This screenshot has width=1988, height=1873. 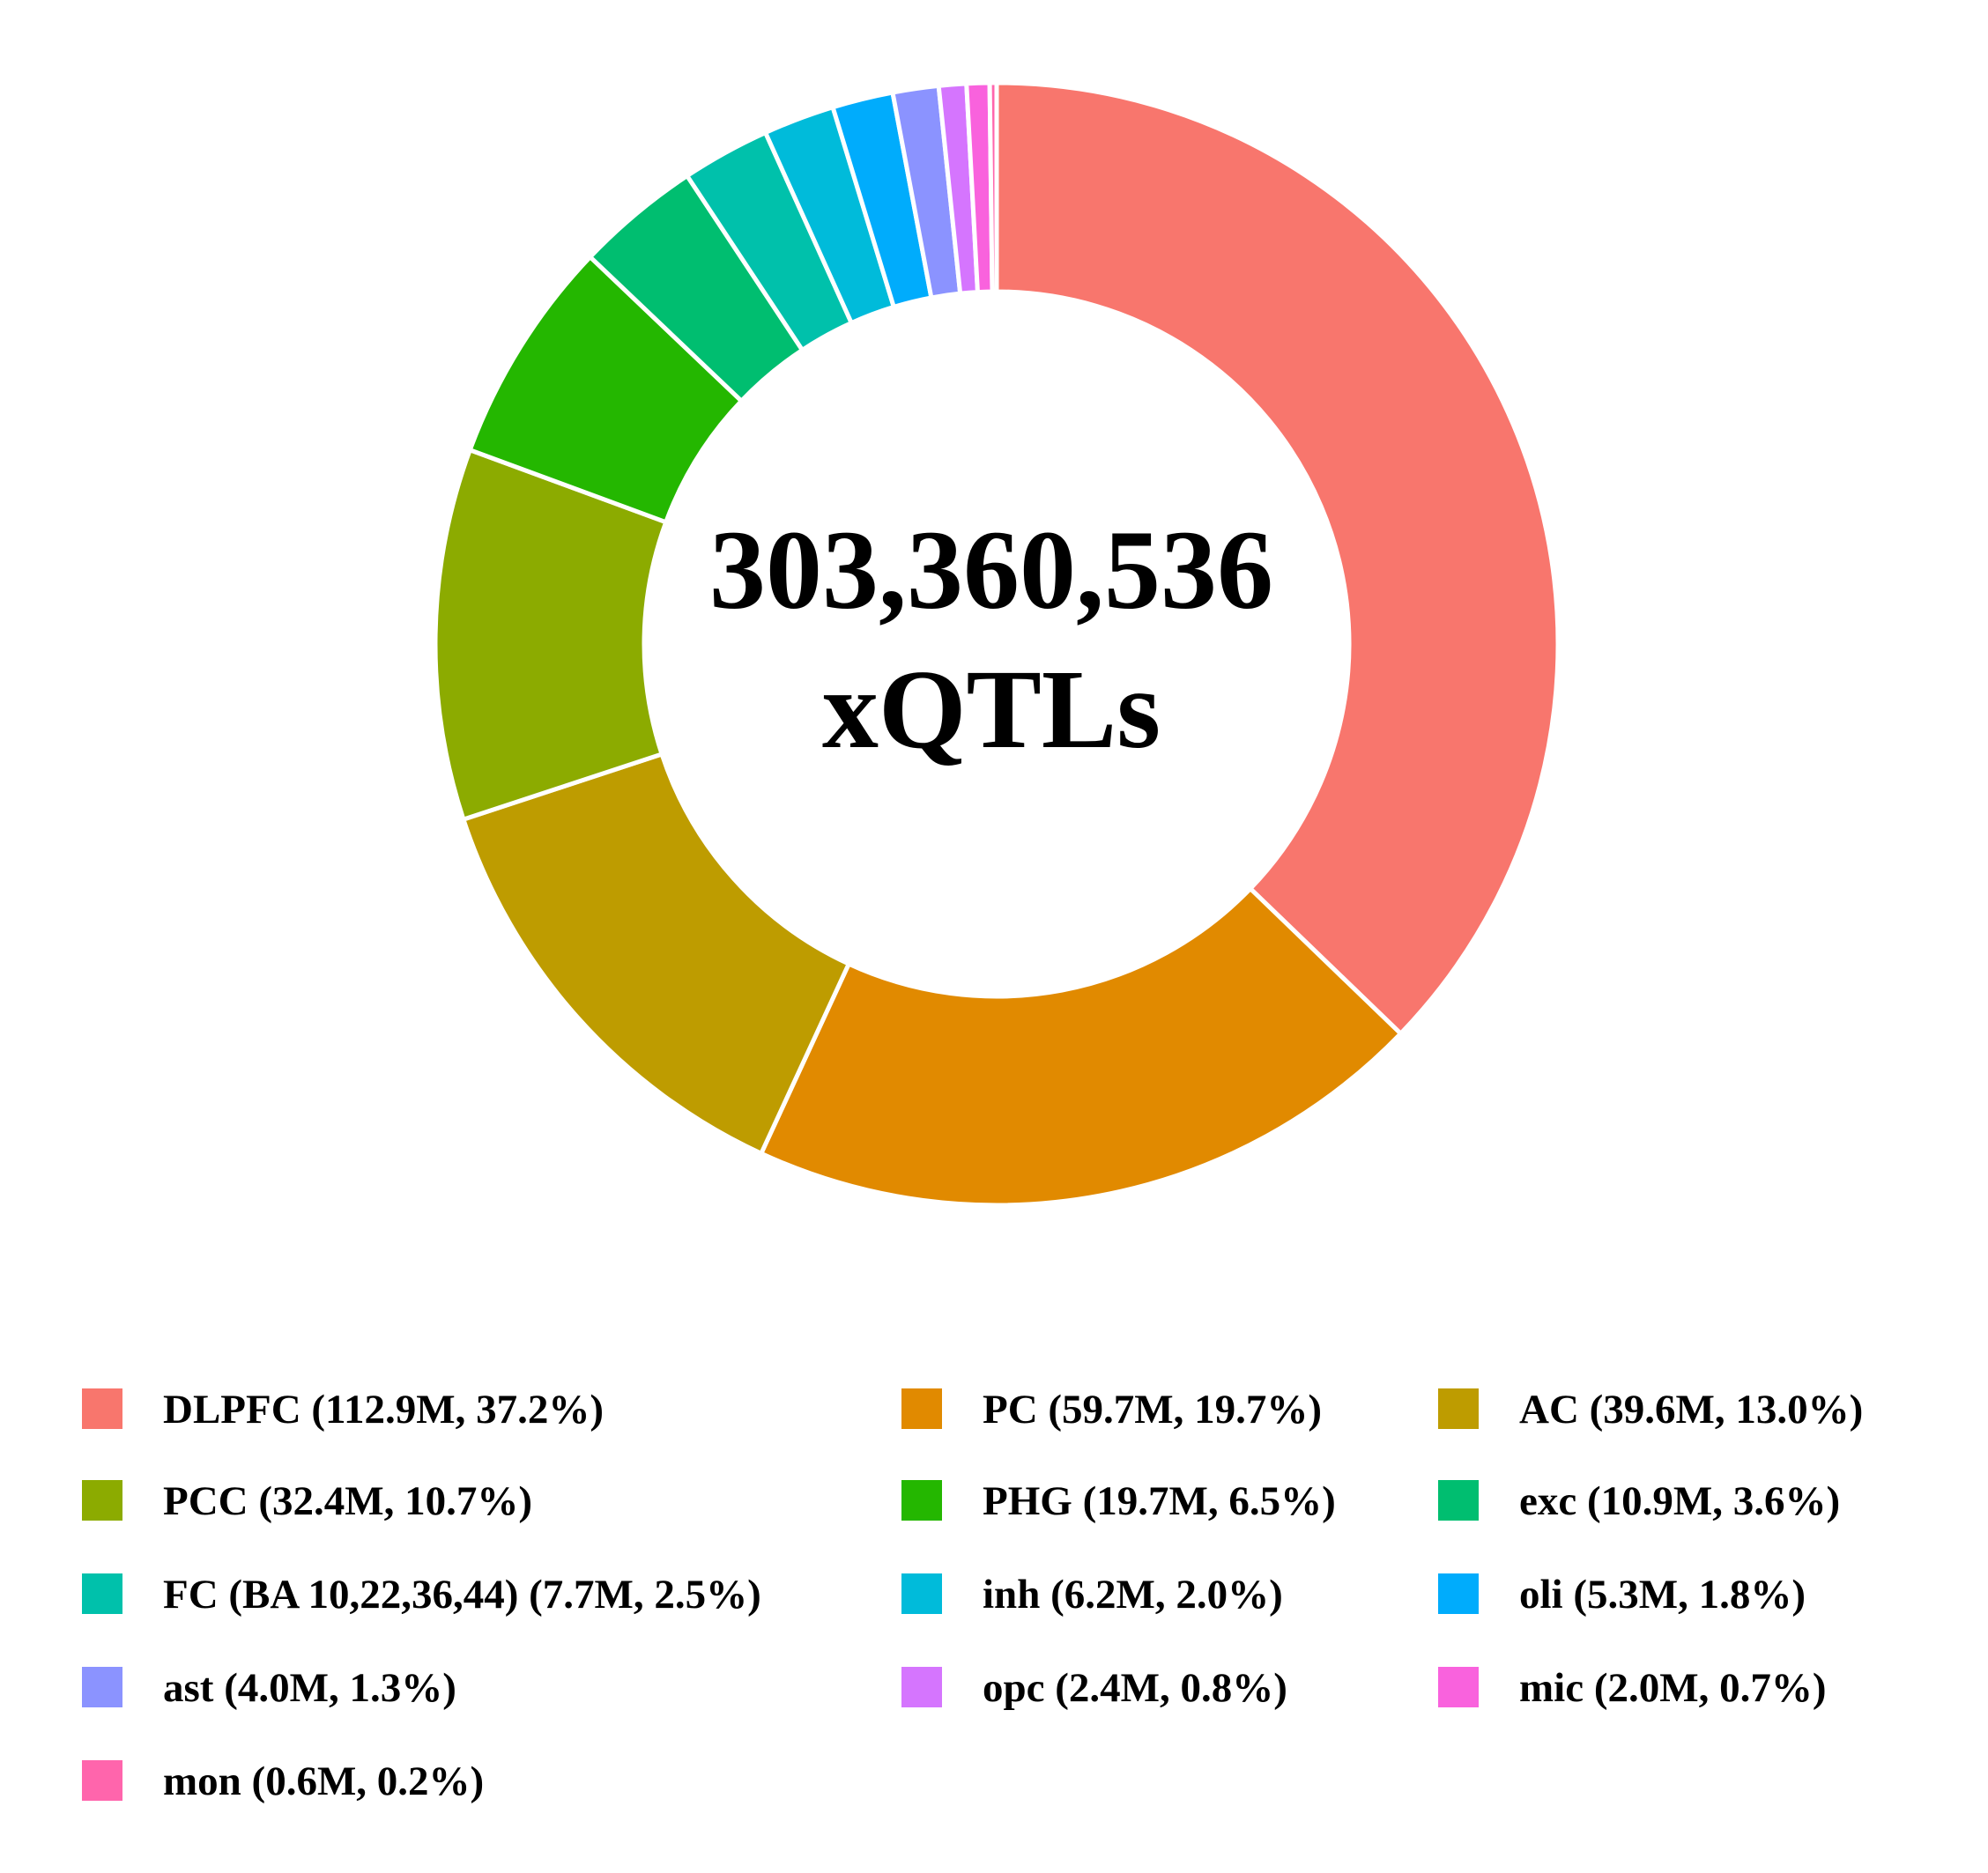 I want to click on legend-label: ast (4.0M, 1.3%), so click(x=309, y=1688).